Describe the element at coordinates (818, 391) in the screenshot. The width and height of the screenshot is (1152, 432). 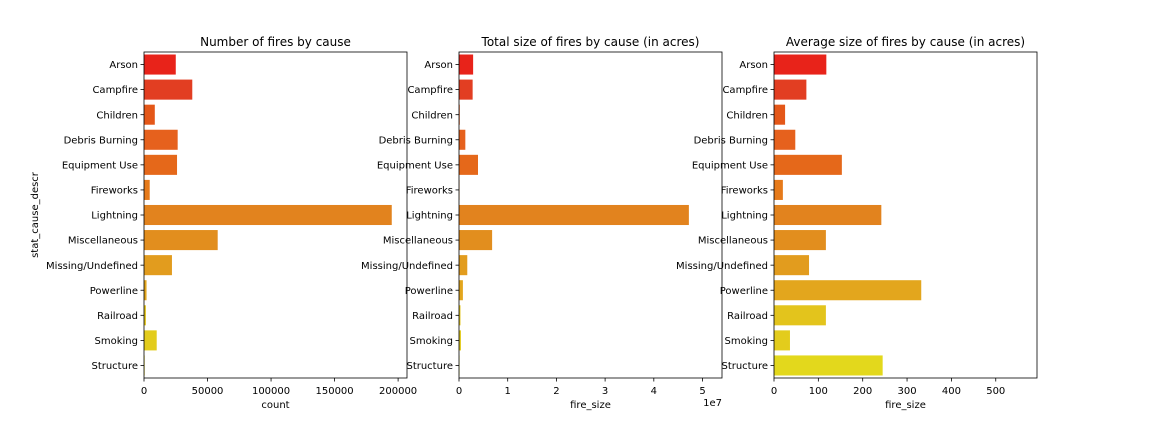
I see `x-tick-label: 100` at that location.